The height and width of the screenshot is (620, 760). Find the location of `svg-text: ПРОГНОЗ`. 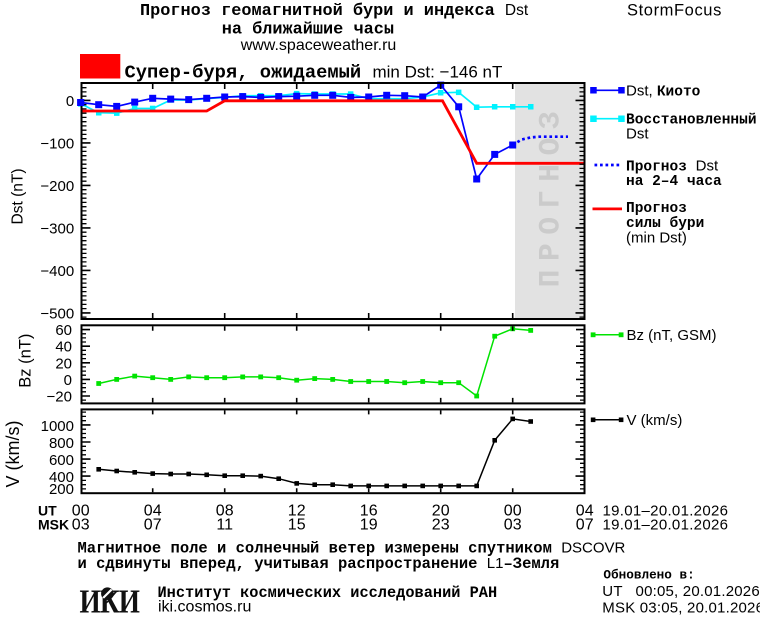

svg-text: ПРОГНОЗ is located at coordinates (551, 195).